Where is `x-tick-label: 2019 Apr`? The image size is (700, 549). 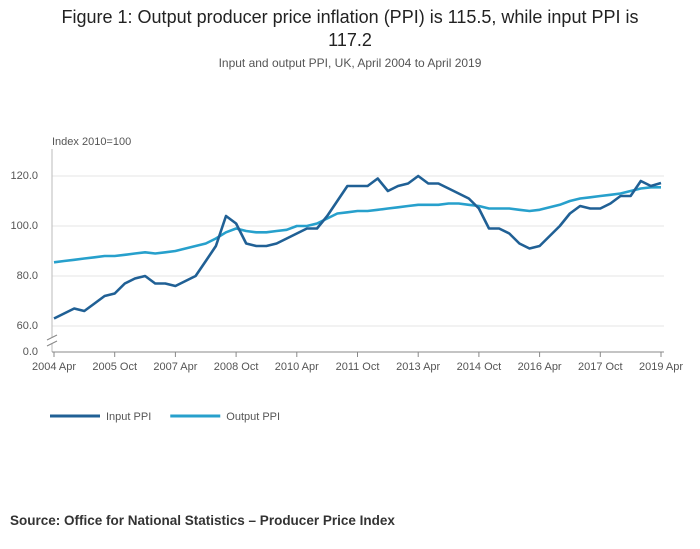 x-tick-label: 2019 Apr is located at coordinates (661, 367).